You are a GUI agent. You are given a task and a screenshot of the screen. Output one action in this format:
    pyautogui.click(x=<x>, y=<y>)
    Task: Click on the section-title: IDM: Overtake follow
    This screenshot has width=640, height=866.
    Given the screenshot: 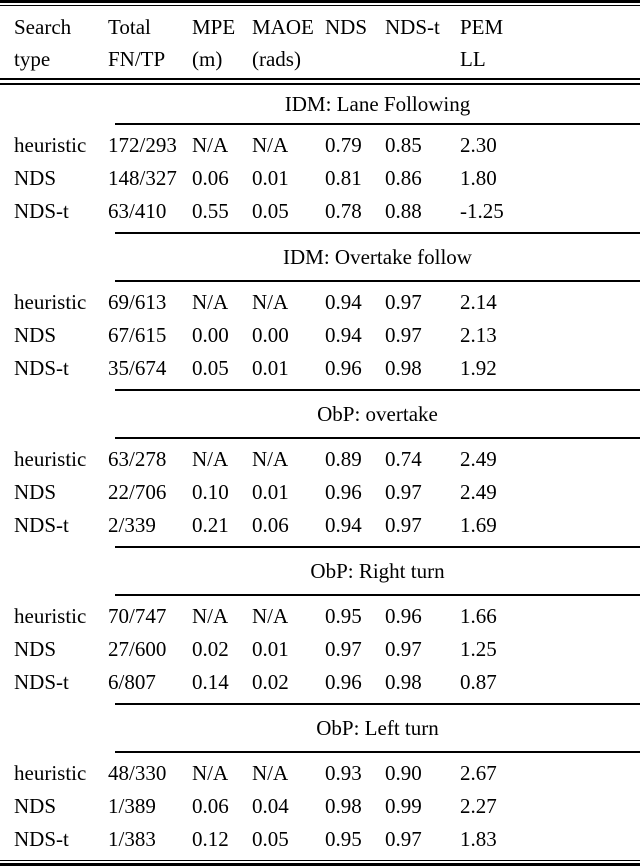 What is the action you would take?
    pyautogui.click(x=377, y=257)
    